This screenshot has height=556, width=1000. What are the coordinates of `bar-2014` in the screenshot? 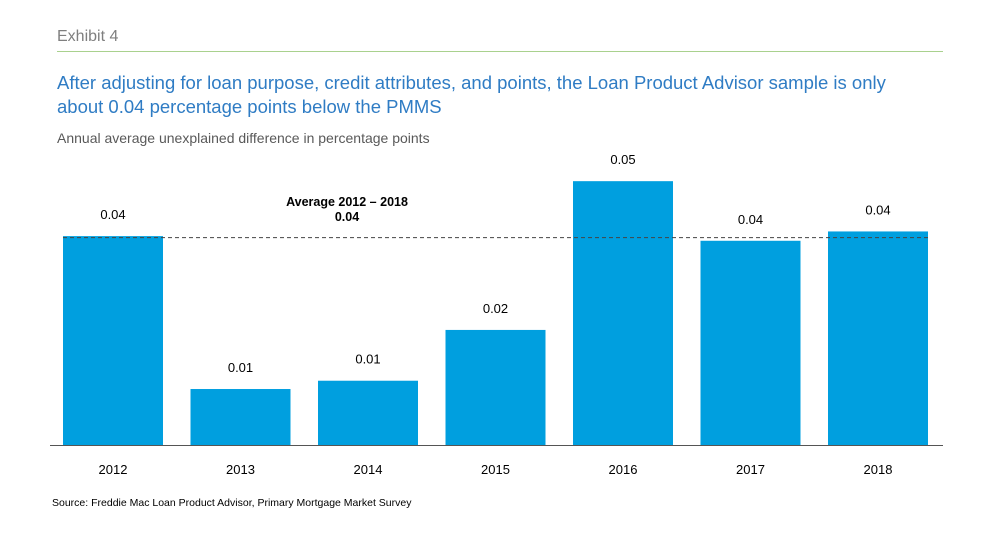 It's located at (368, 412).